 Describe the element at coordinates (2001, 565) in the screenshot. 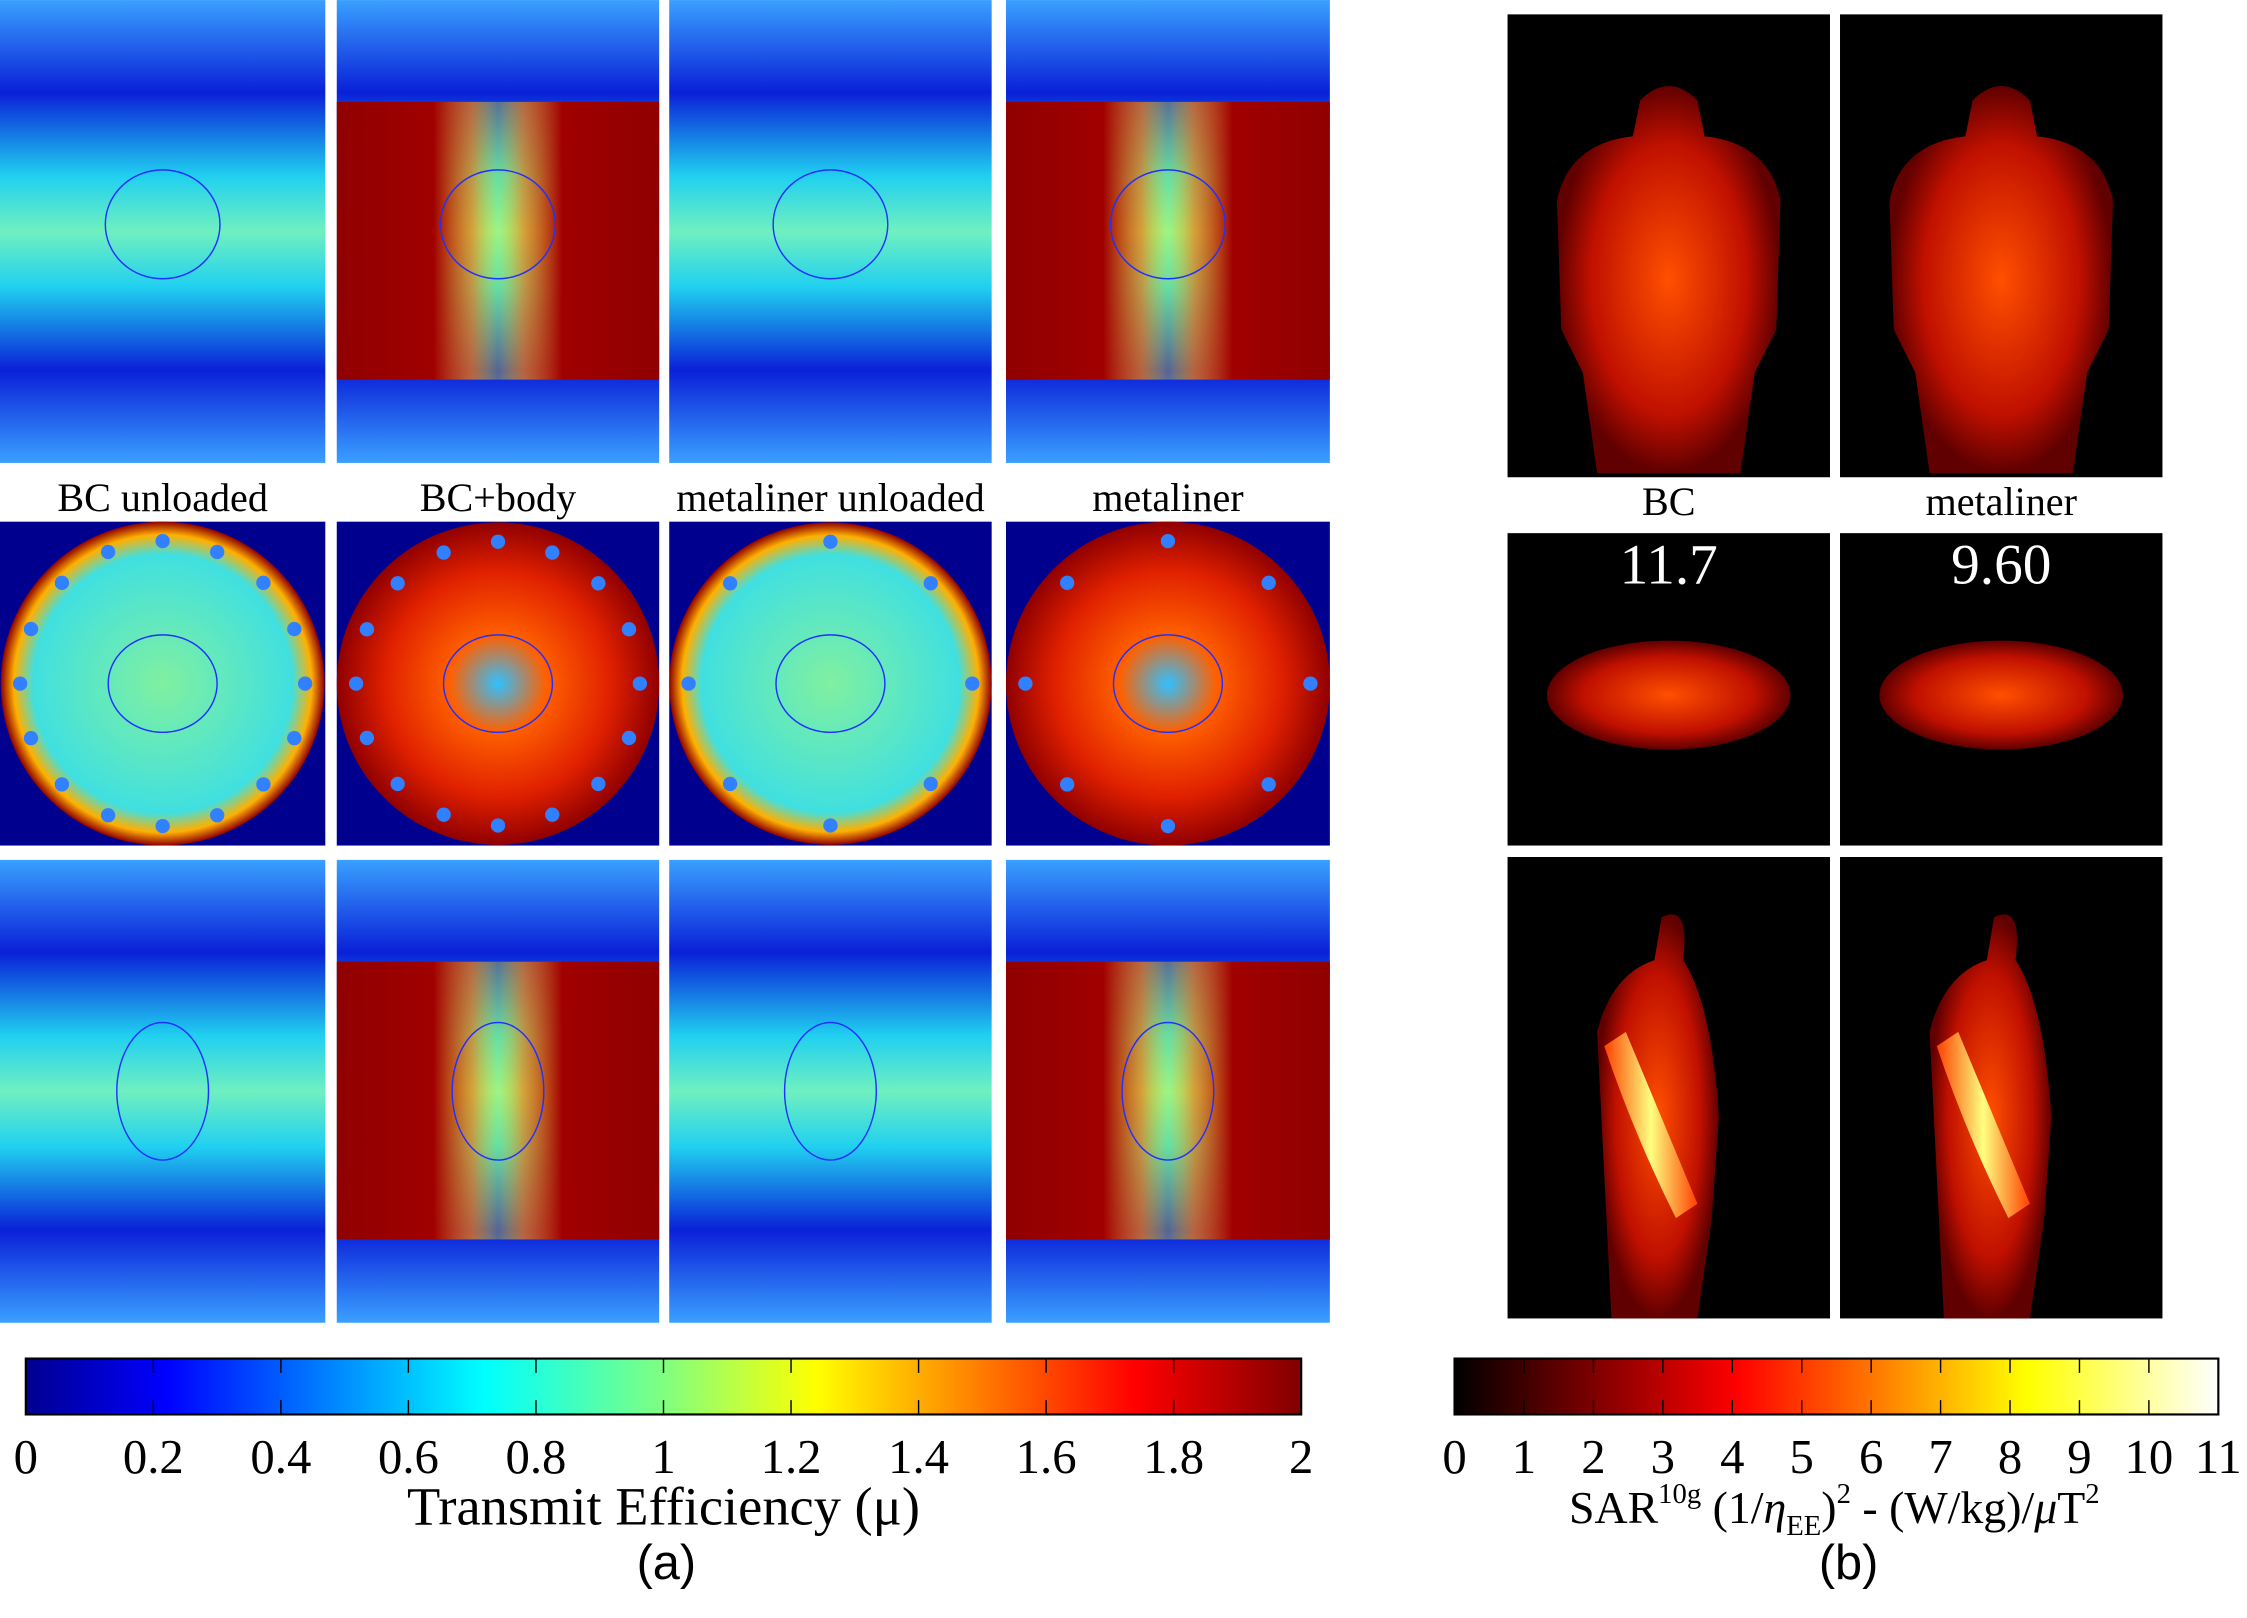

I see `peak-value: 9.60` at that location.